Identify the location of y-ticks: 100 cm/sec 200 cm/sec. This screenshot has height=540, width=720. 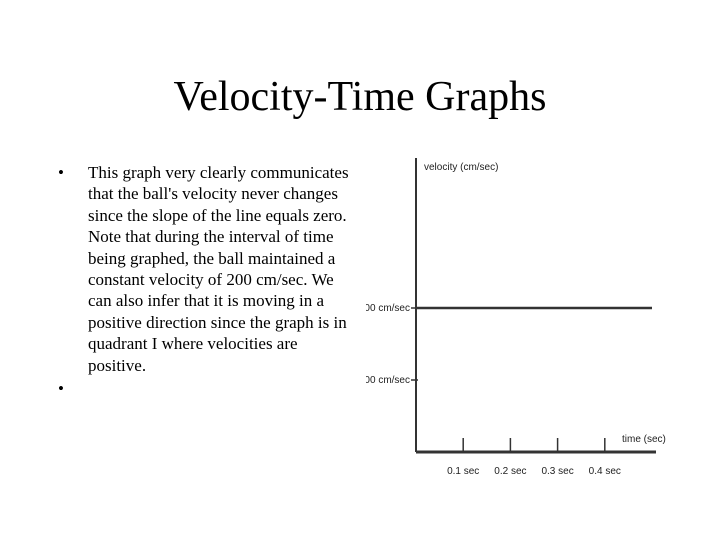
(392, 344).